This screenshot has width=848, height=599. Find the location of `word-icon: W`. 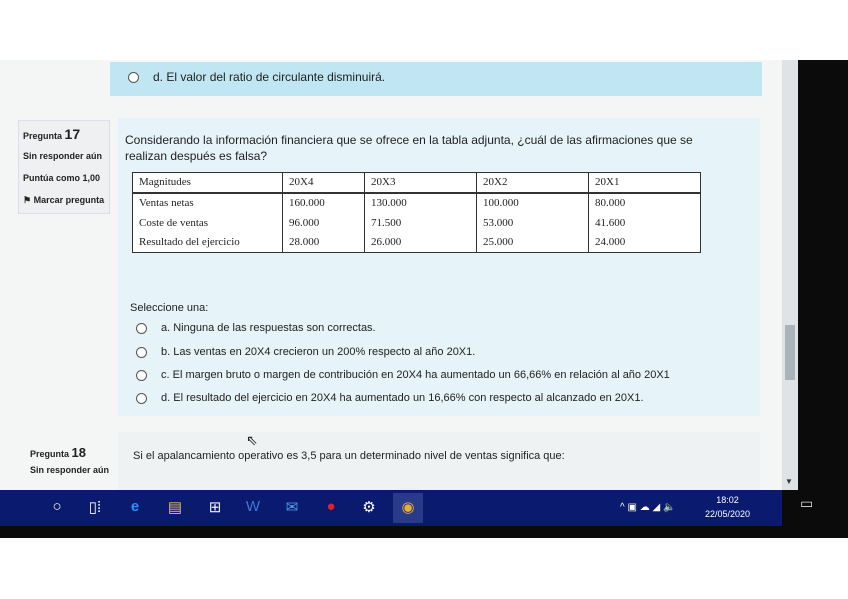

word-icon: W is located at coordinates (253, 506).